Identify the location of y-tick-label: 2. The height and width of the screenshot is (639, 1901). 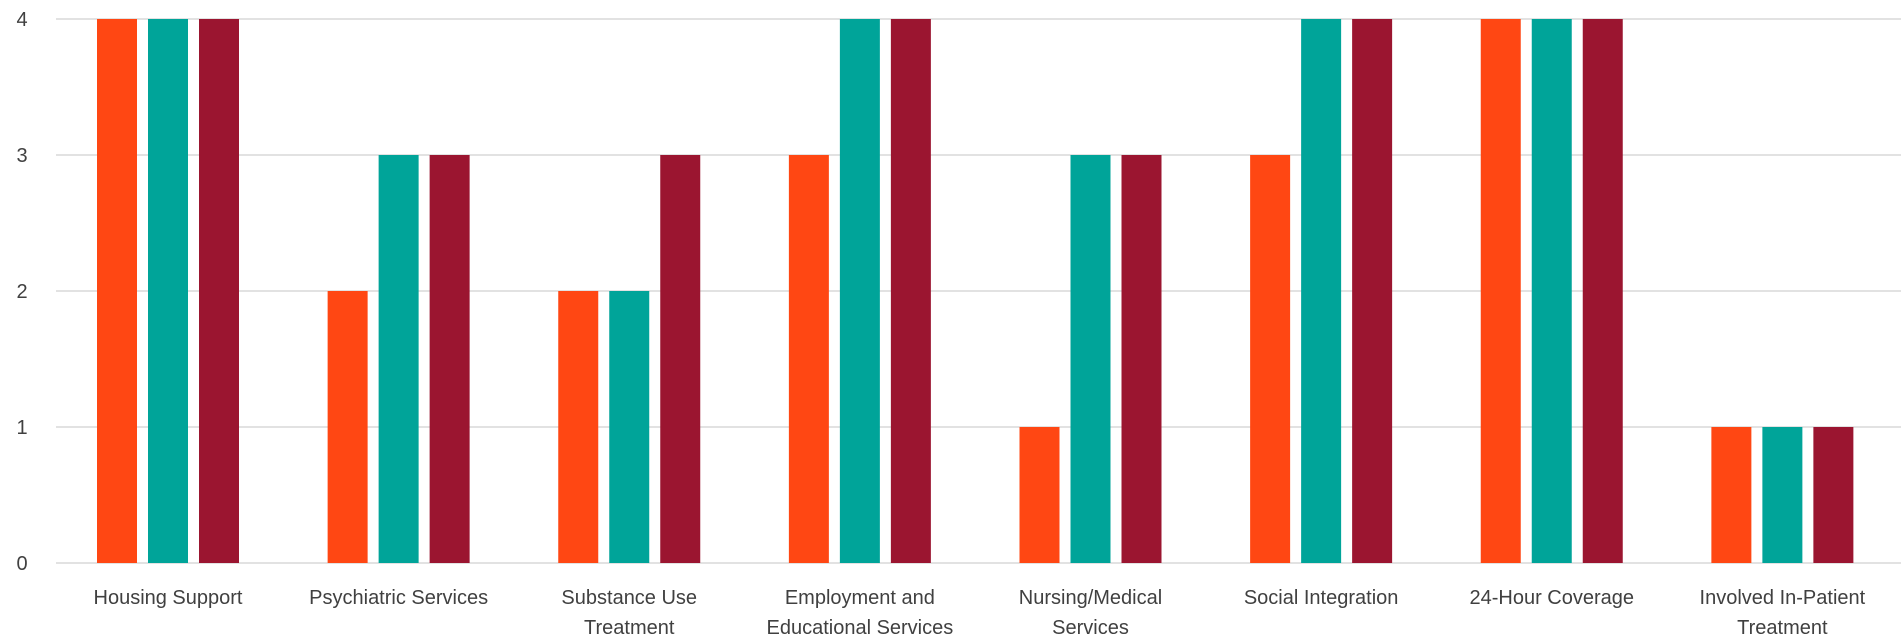
(21, 292).